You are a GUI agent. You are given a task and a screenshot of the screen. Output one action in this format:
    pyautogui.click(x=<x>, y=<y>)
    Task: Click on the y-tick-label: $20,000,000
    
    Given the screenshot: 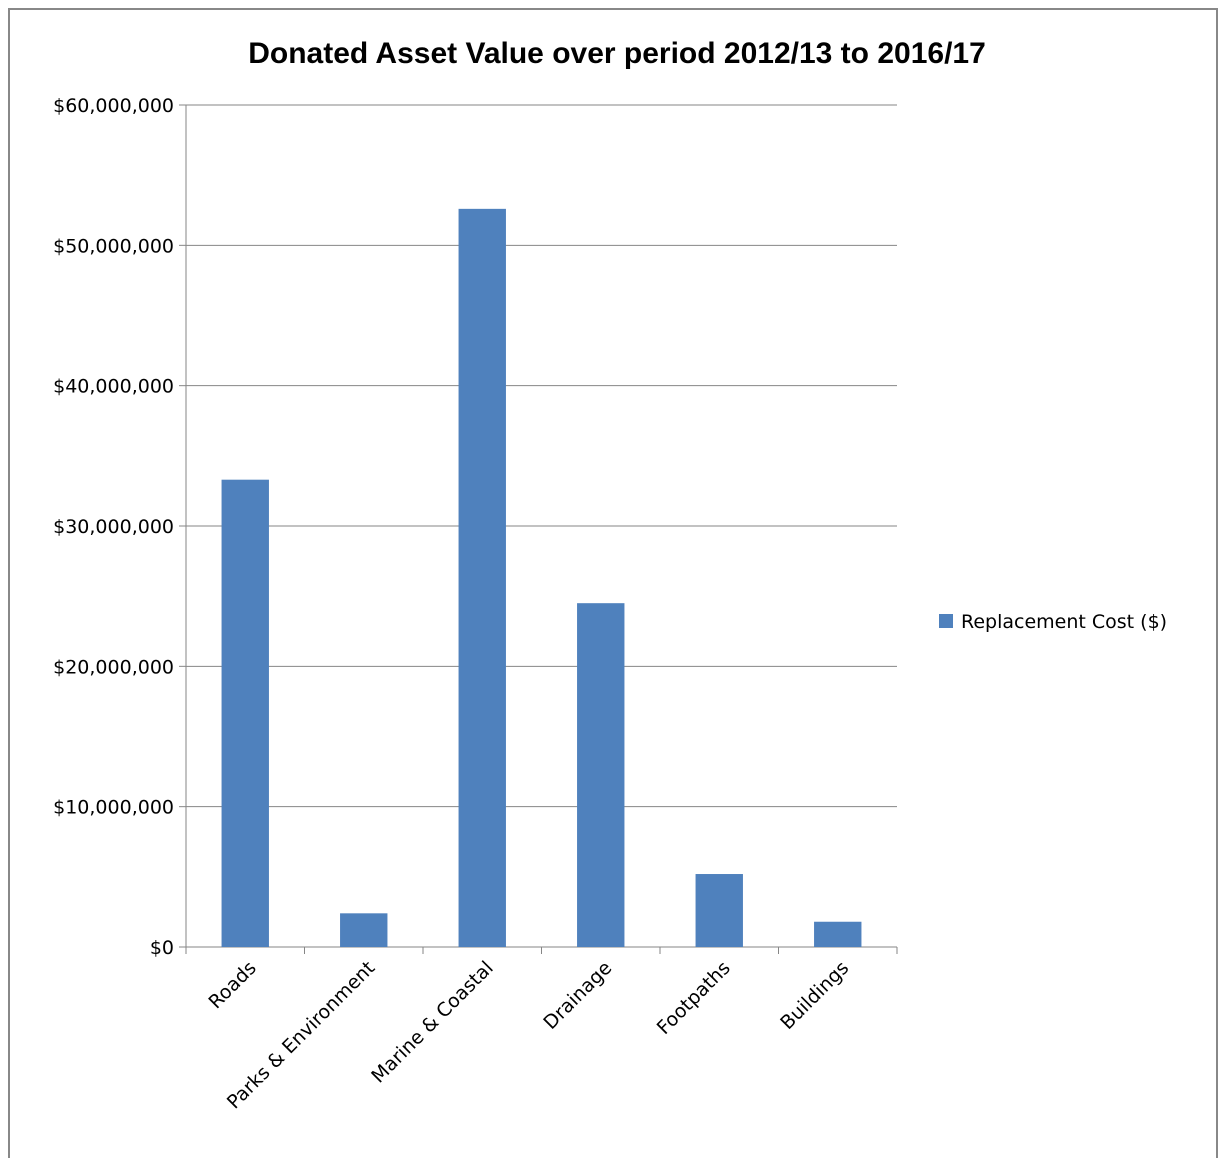 What is the action you would take?
    pyautogui.click(x=113, y=667)
    